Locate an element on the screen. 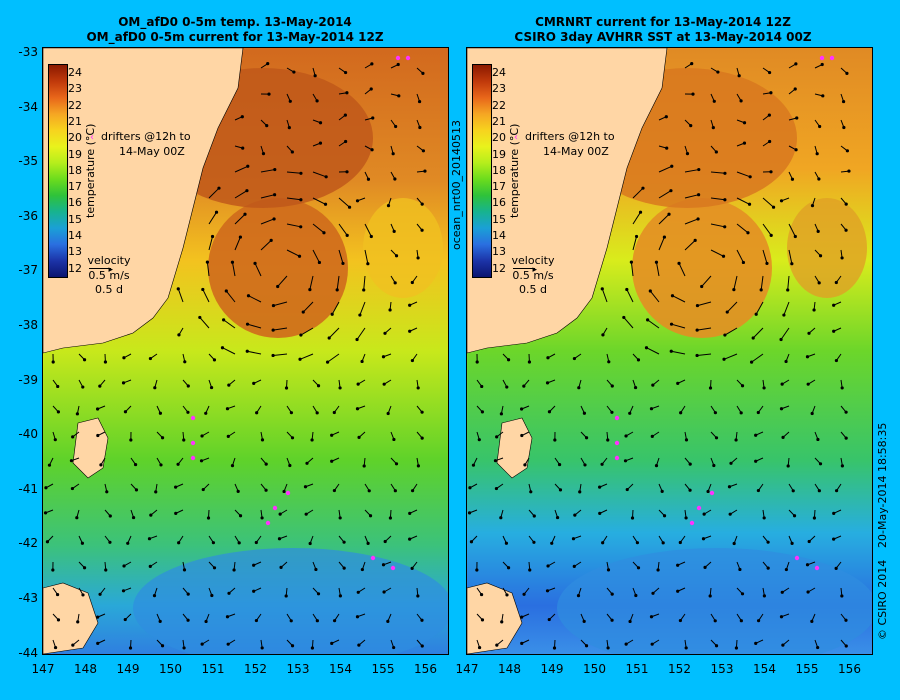 Image resolution: width=900 pixels, height=700 pixels. colorbar-tick-label: 15 is located at coordinates (75, 219).